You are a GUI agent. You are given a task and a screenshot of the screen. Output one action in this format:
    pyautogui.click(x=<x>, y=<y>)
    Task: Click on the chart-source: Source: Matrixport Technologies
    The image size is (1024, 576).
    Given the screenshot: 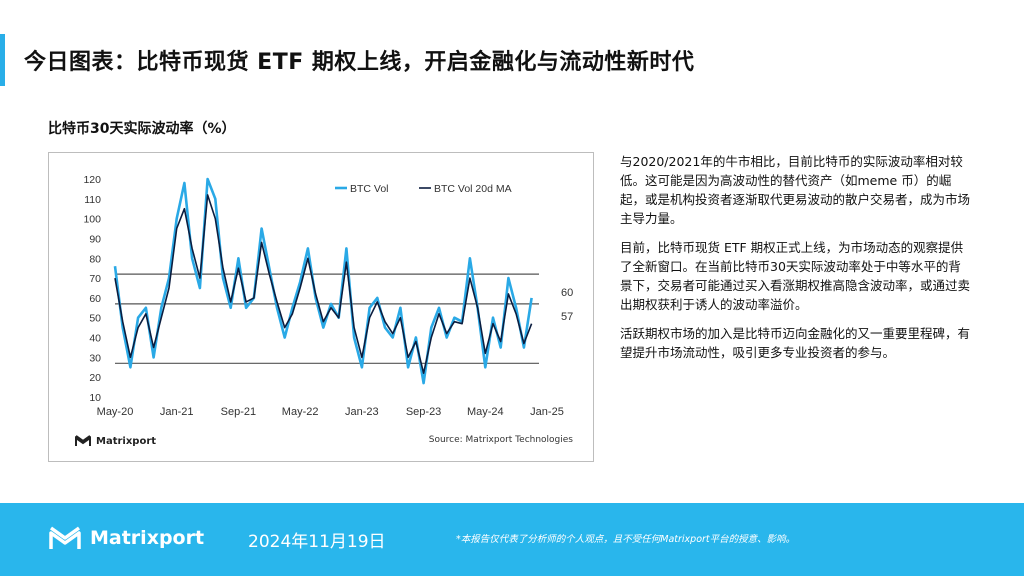 What is the action you would take?
    pyautogui.click(x=500, y=440)
    